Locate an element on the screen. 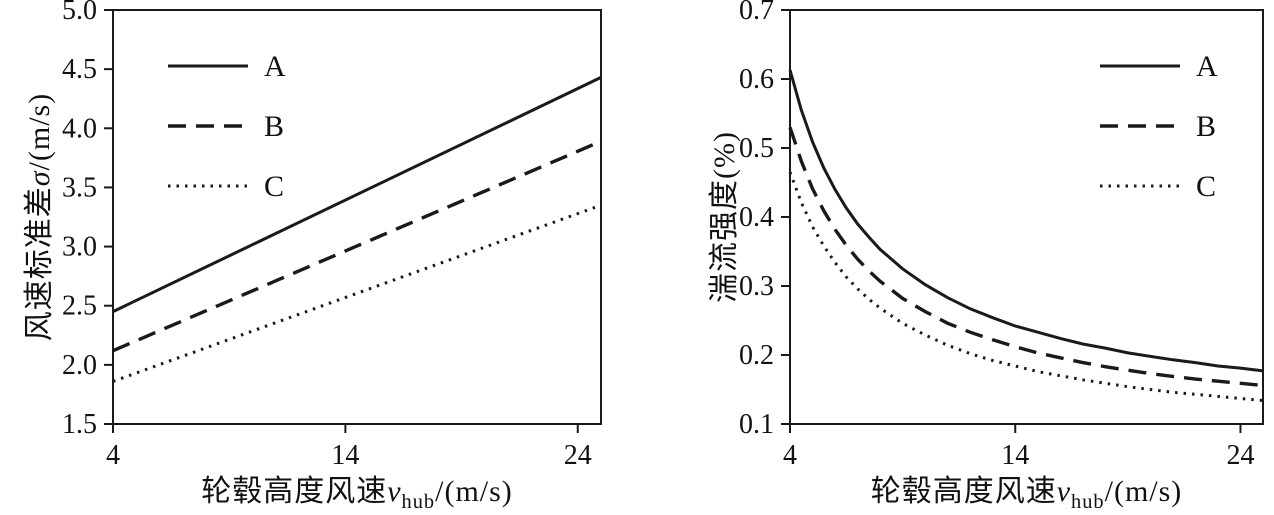 This screenshot has height=515, width=1274. right-x-axis-label: 轮毂高度风速vhub/(m/s) is located at coordinates (1026, 490).